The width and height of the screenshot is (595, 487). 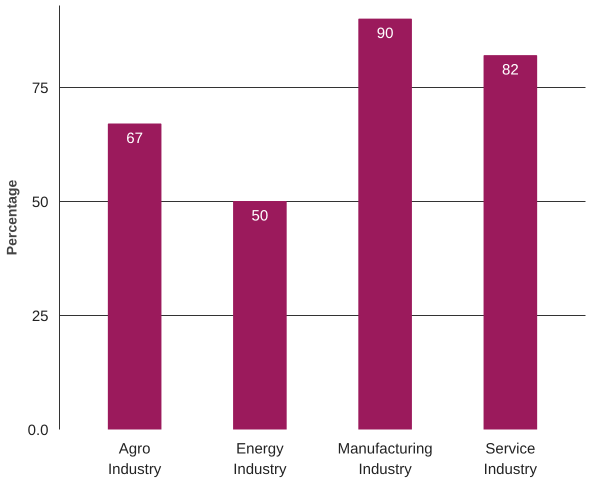 What do you see at coordinates (385, 33) in the screenshot?
I see `data-label: 90` at bounding box center [385, 33].